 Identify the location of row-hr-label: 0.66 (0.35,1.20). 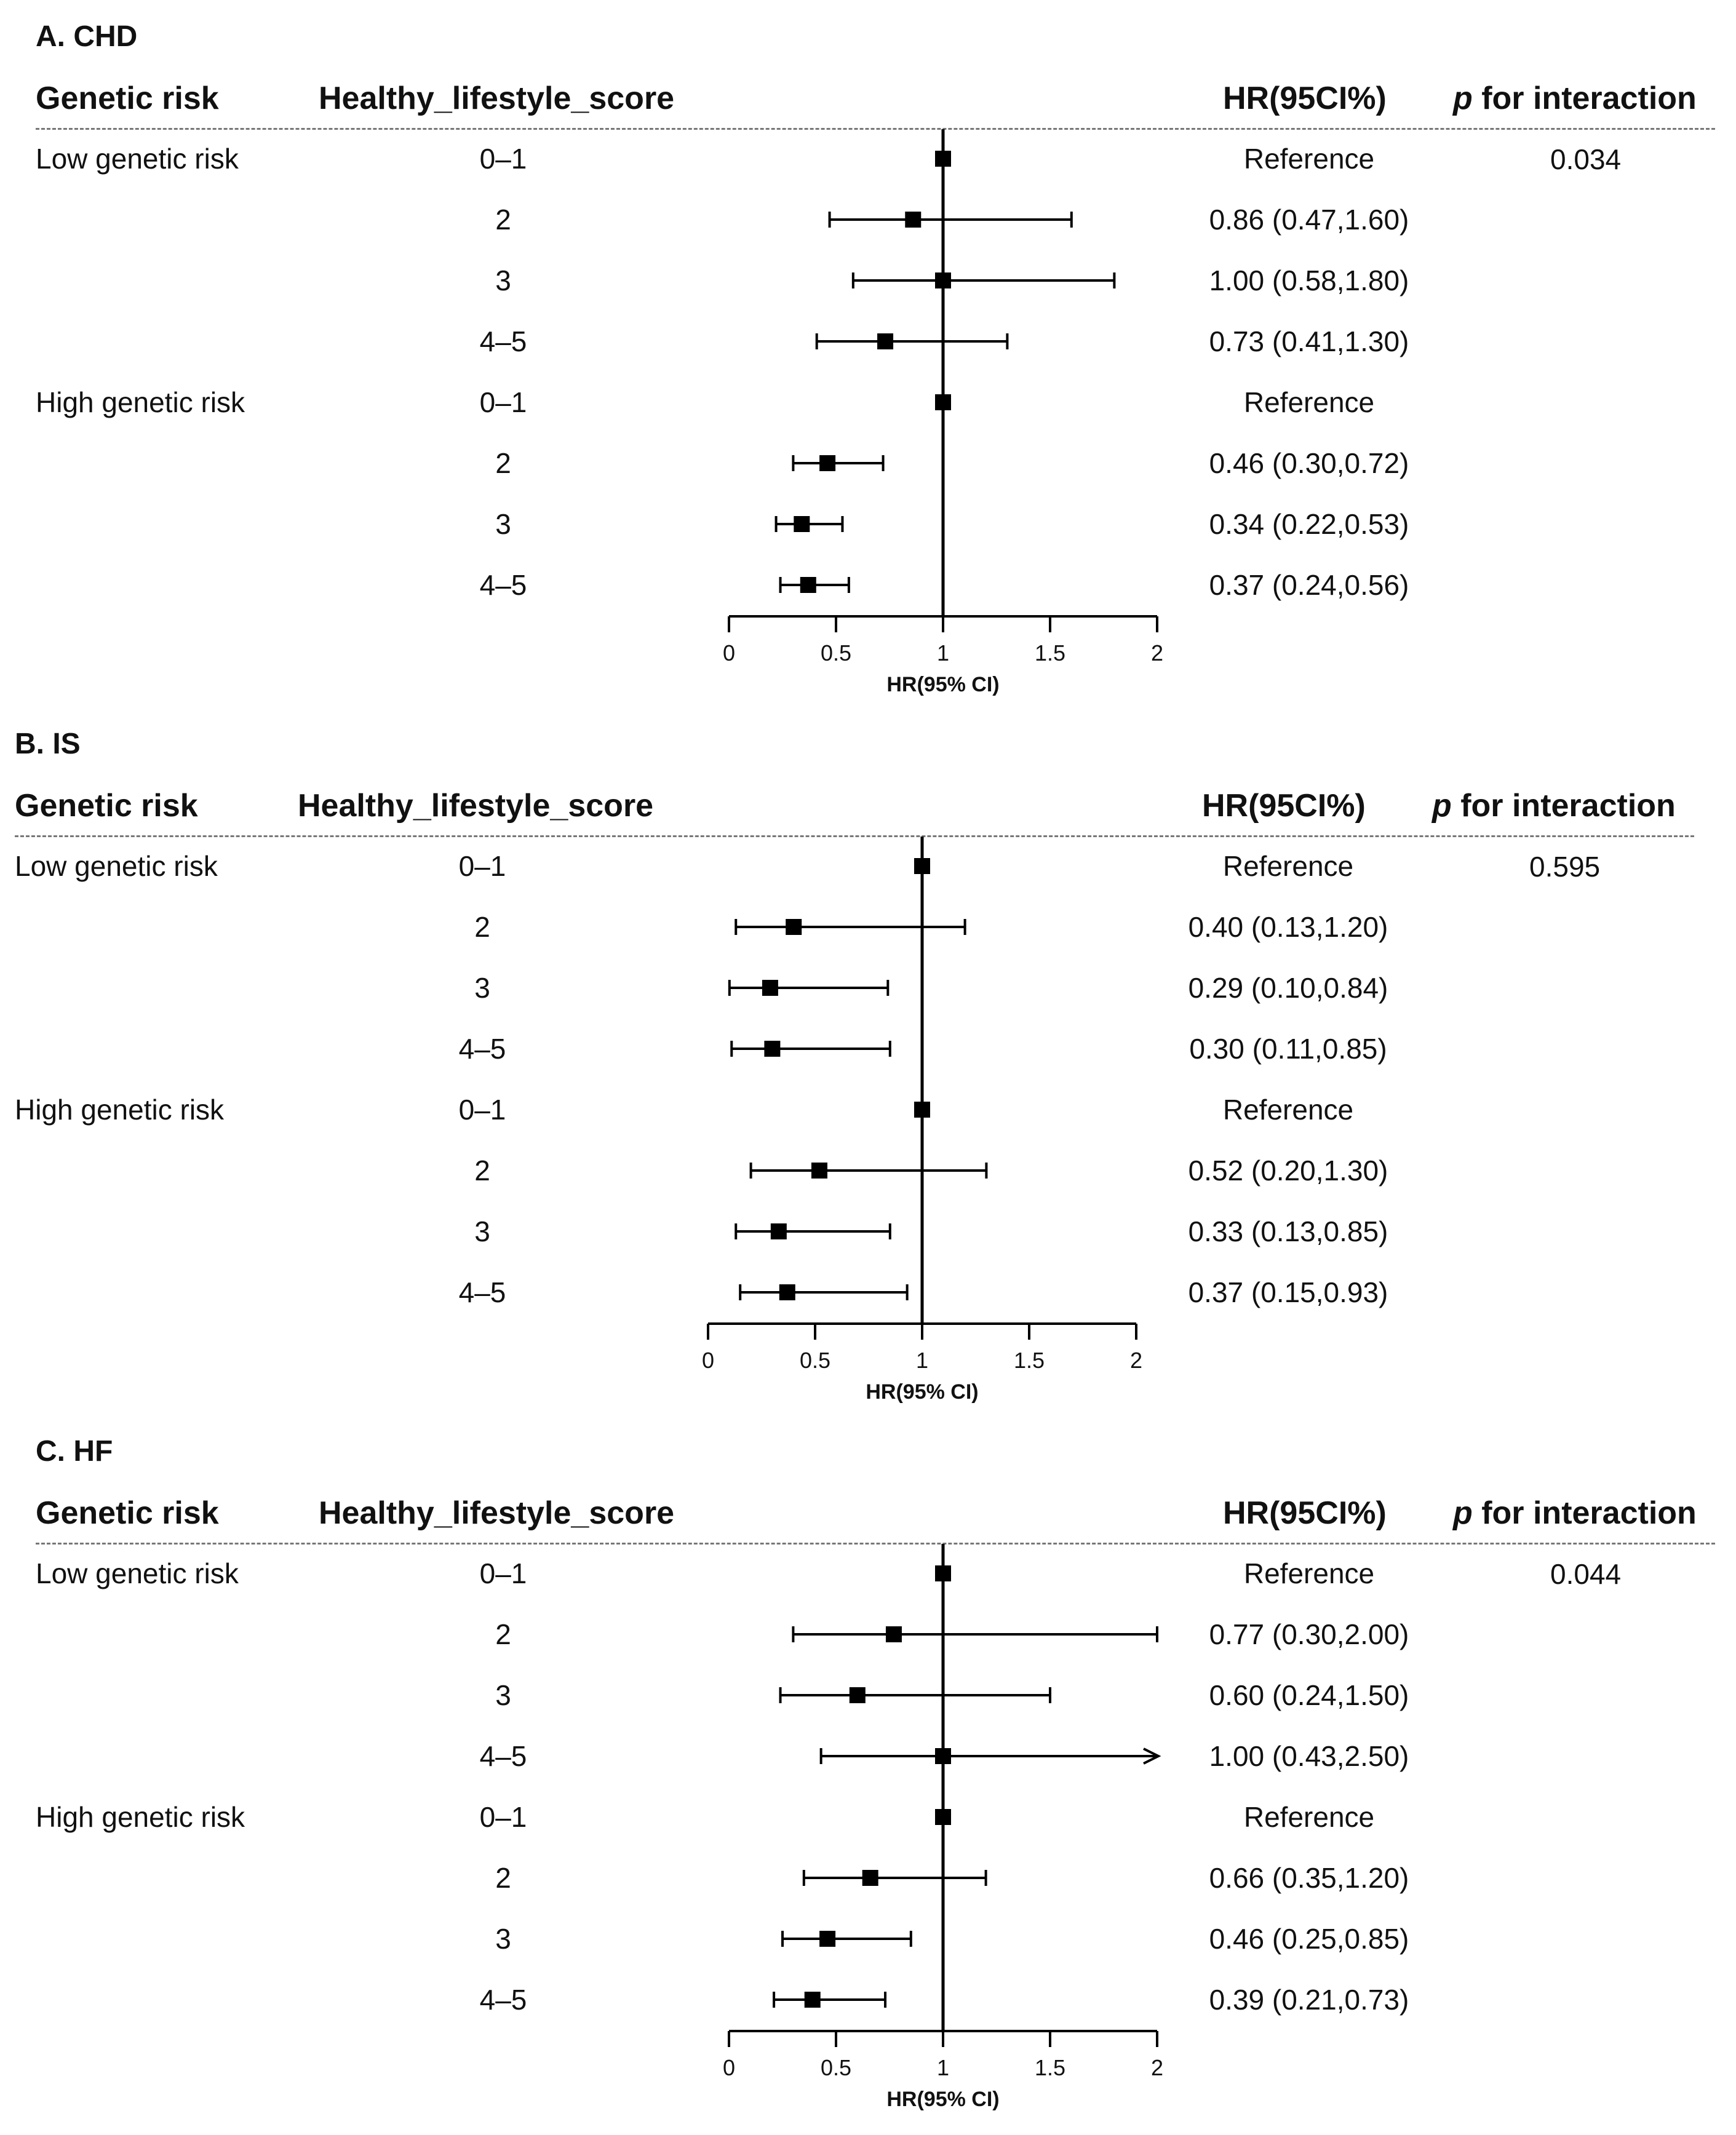
(1309, 1878).